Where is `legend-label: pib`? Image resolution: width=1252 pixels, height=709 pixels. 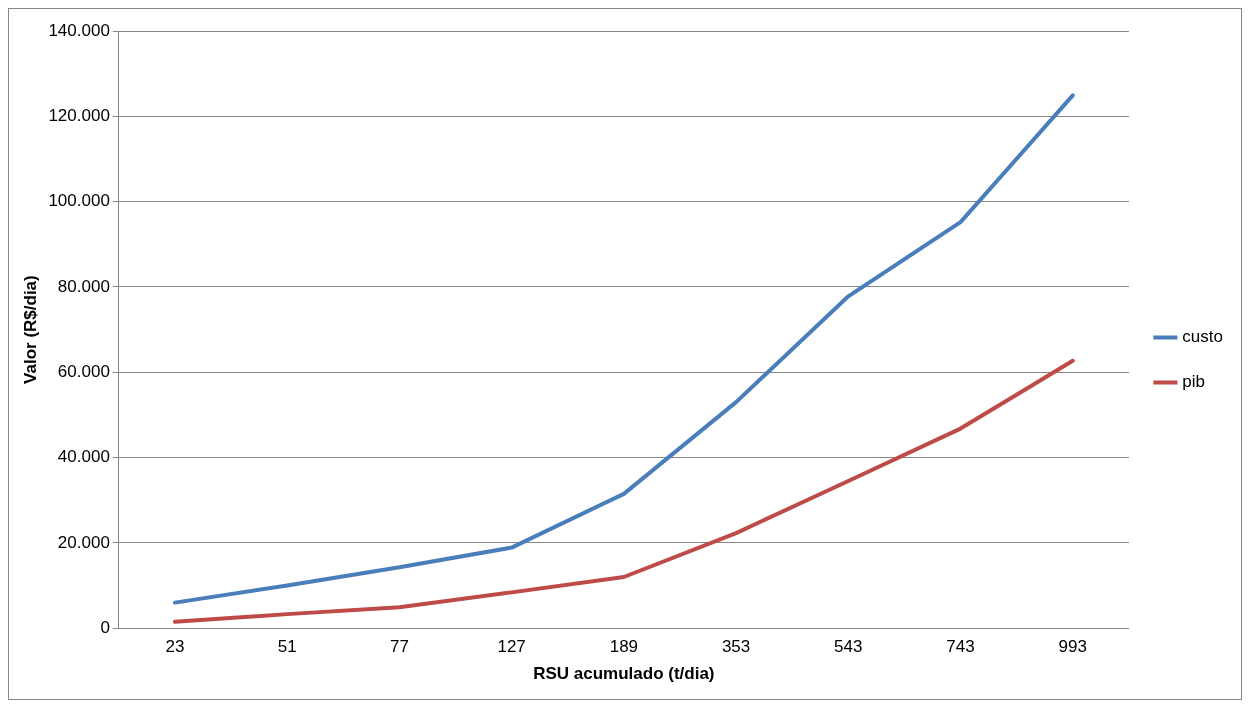
legend-label: pib is located at coordinates (1194, 382).